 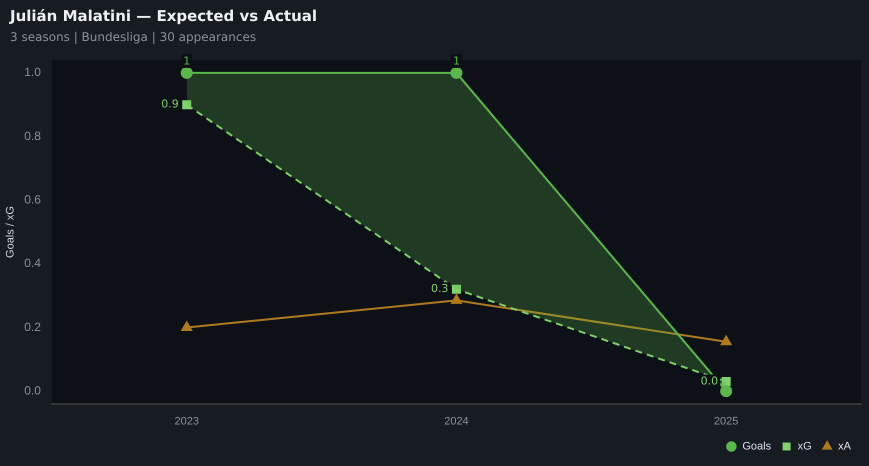 I want to click on y-tick-label: 0.4, so click(x=33, y=263).